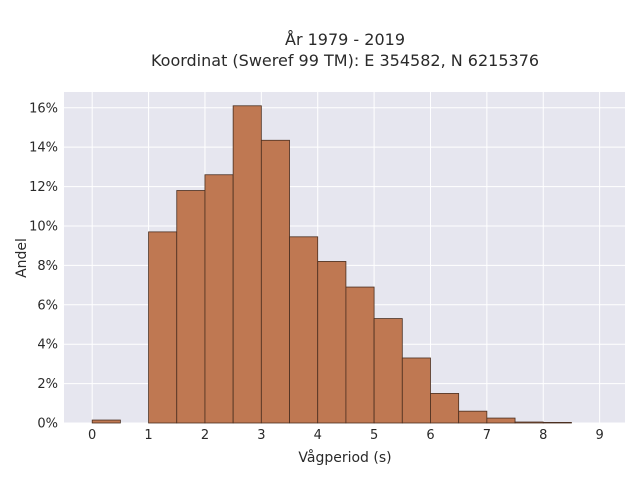 This screenshot has width=640, height=480. I want to click on y-tick-label: 4%, so click(47, 345).